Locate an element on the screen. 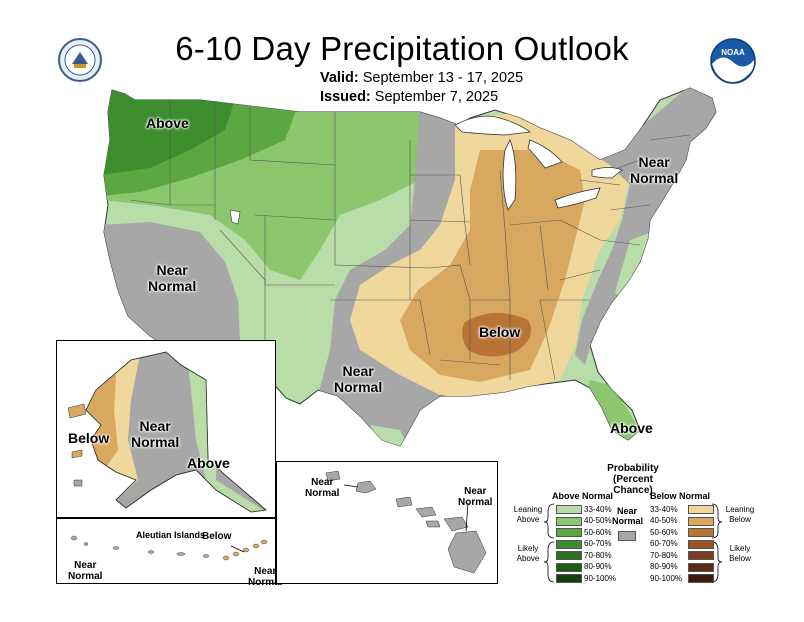 The height and width of the screenshot is (622, 804). region-label-northwest-above: Above is located at coordinates (167, 123).